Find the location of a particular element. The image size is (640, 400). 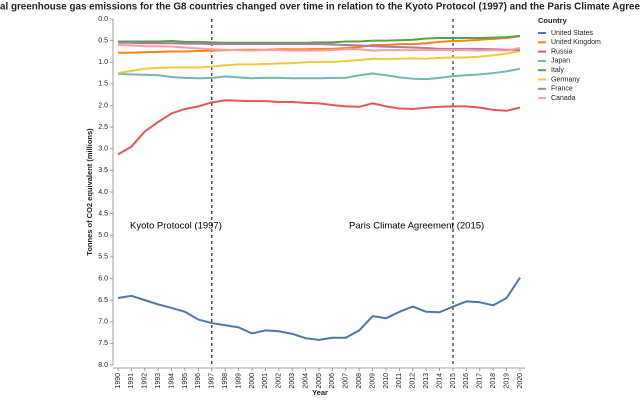

x-tick-label: 2016 is located at coordinates (466, 381).